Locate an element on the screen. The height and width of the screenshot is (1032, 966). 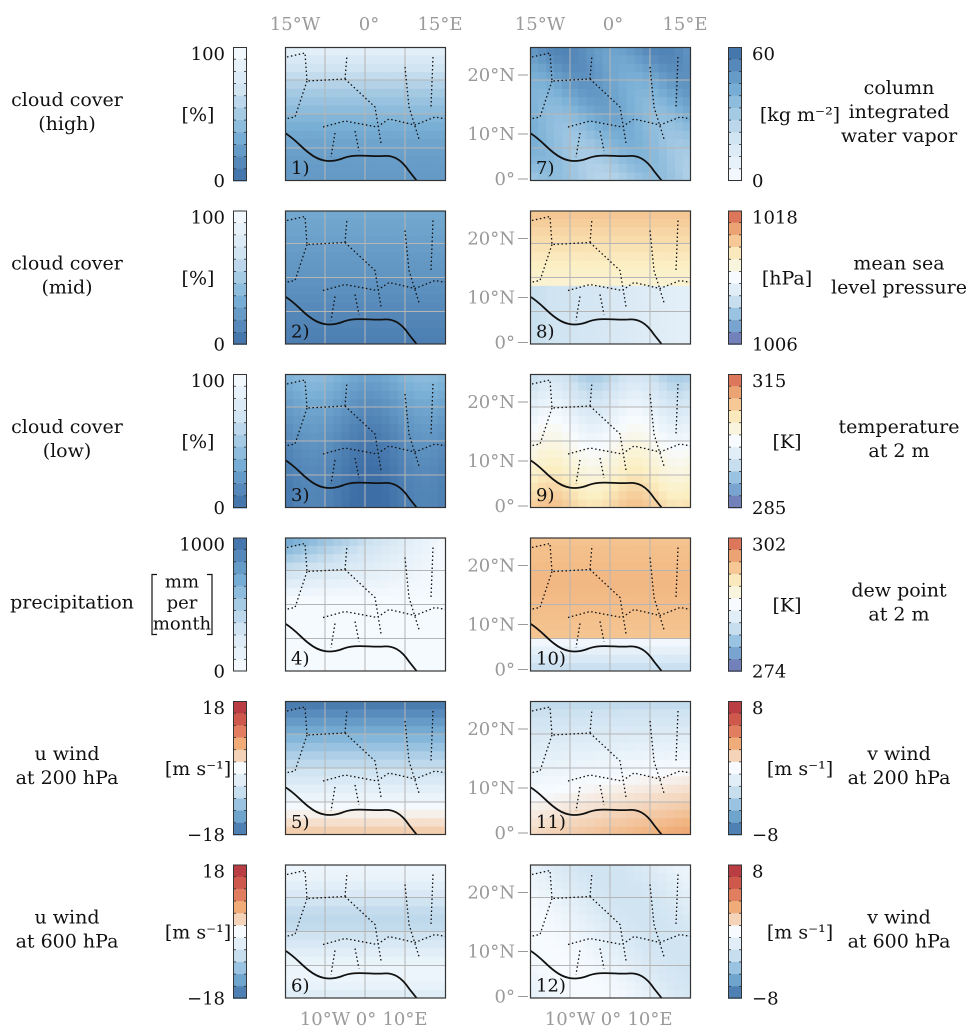
latitude-label: 20°N is located at coordinates (491, 75).